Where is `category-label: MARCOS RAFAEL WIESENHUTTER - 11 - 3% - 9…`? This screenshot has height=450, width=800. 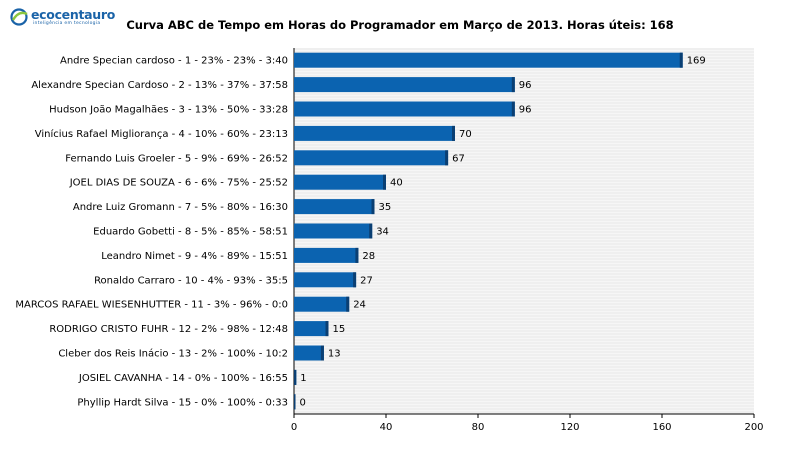 category-label: MARCOS RAFAEL WIESENHUTTER - 11 - 3% - 9… is located at coordinates (151, 305).